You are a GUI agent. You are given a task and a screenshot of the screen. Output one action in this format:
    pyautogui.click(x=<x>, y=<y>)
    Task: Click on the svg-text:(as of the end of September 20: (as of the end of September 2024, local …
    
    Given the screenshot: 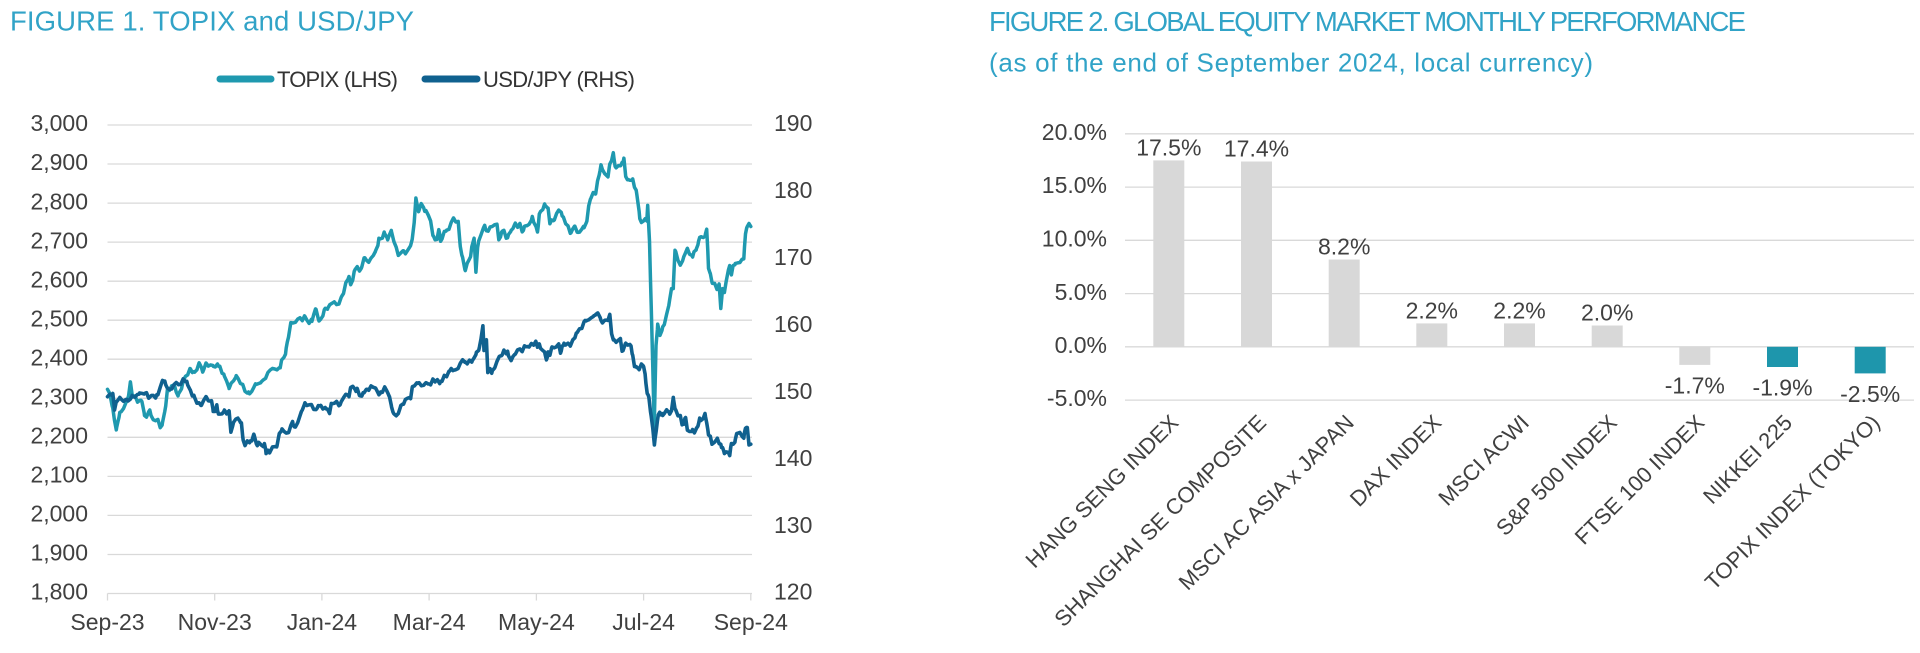 What is the action you would take?
    pyautogui.click(x=1291, y=63)
    